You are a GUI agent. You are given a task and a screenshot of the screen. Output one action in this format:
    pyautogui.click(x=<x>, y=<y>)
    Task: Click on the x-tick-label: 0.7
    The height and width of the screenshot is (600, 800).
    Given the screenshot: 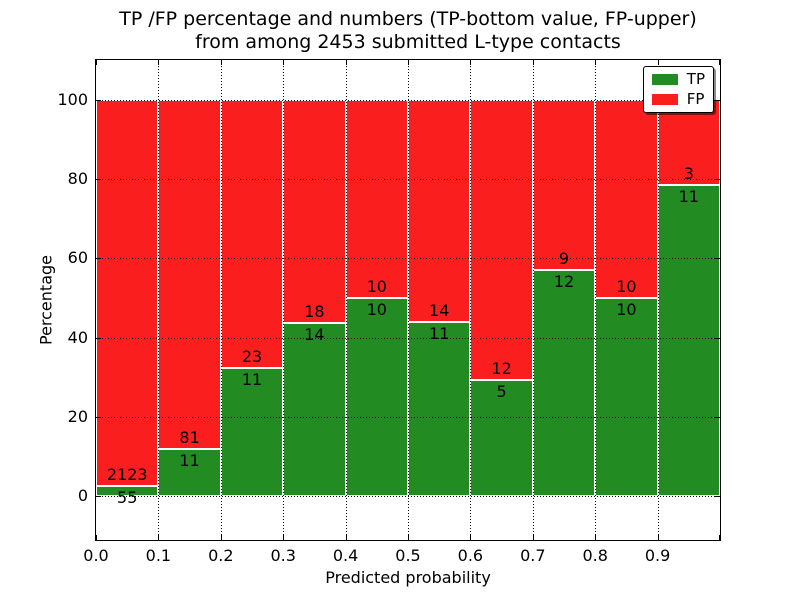 What is the action you would take?
    pyautogui.click(x=533, y=555)
    